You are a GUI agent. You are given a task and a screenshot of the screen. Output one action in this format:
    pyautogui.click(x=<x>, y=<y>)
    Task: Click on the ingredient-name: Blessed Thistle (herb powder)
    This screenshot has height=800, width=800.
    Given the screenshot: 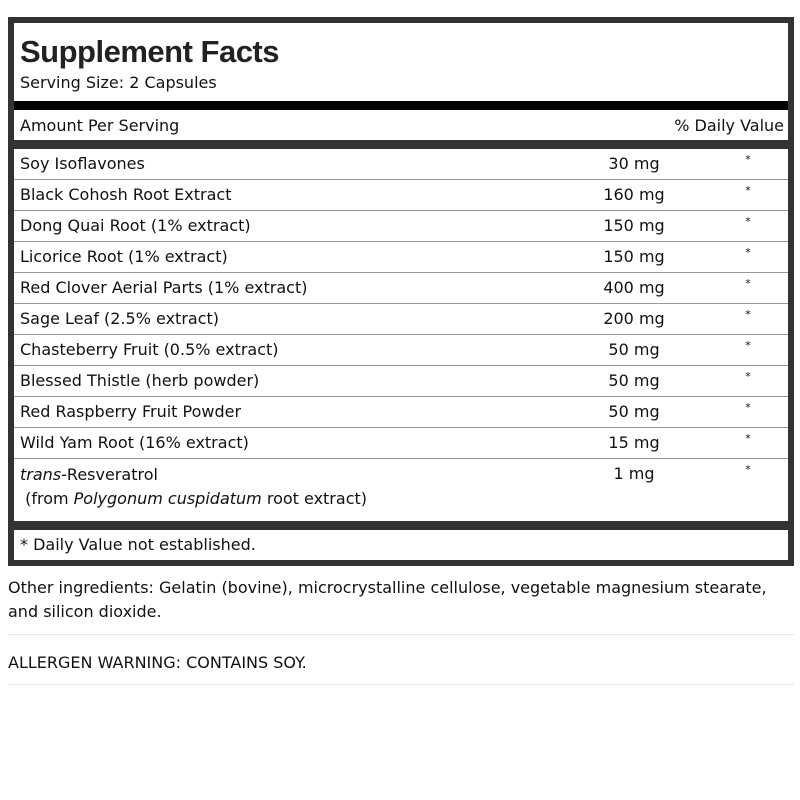 What is the action you would take?
    pyautogui.click(x=140, y=380)
    